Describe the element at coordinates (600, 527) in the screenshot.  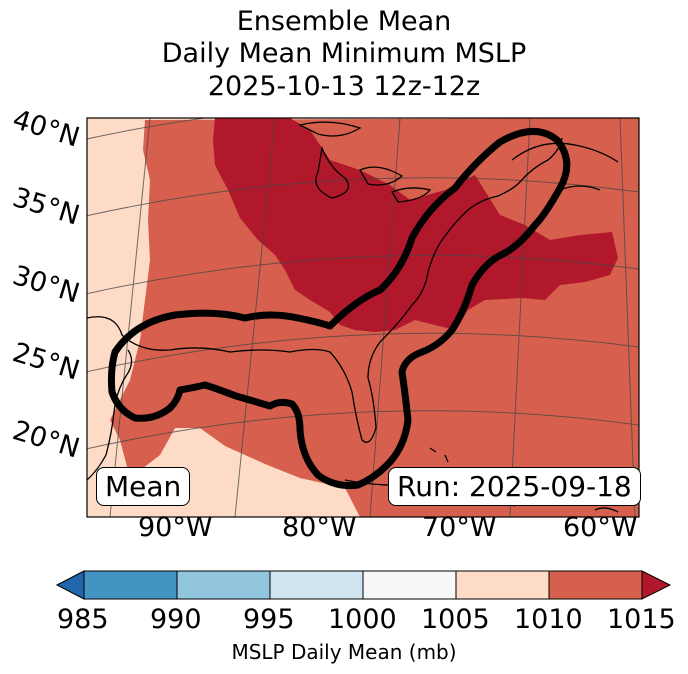
I see `lon-label-60w: 60°W` at that location.